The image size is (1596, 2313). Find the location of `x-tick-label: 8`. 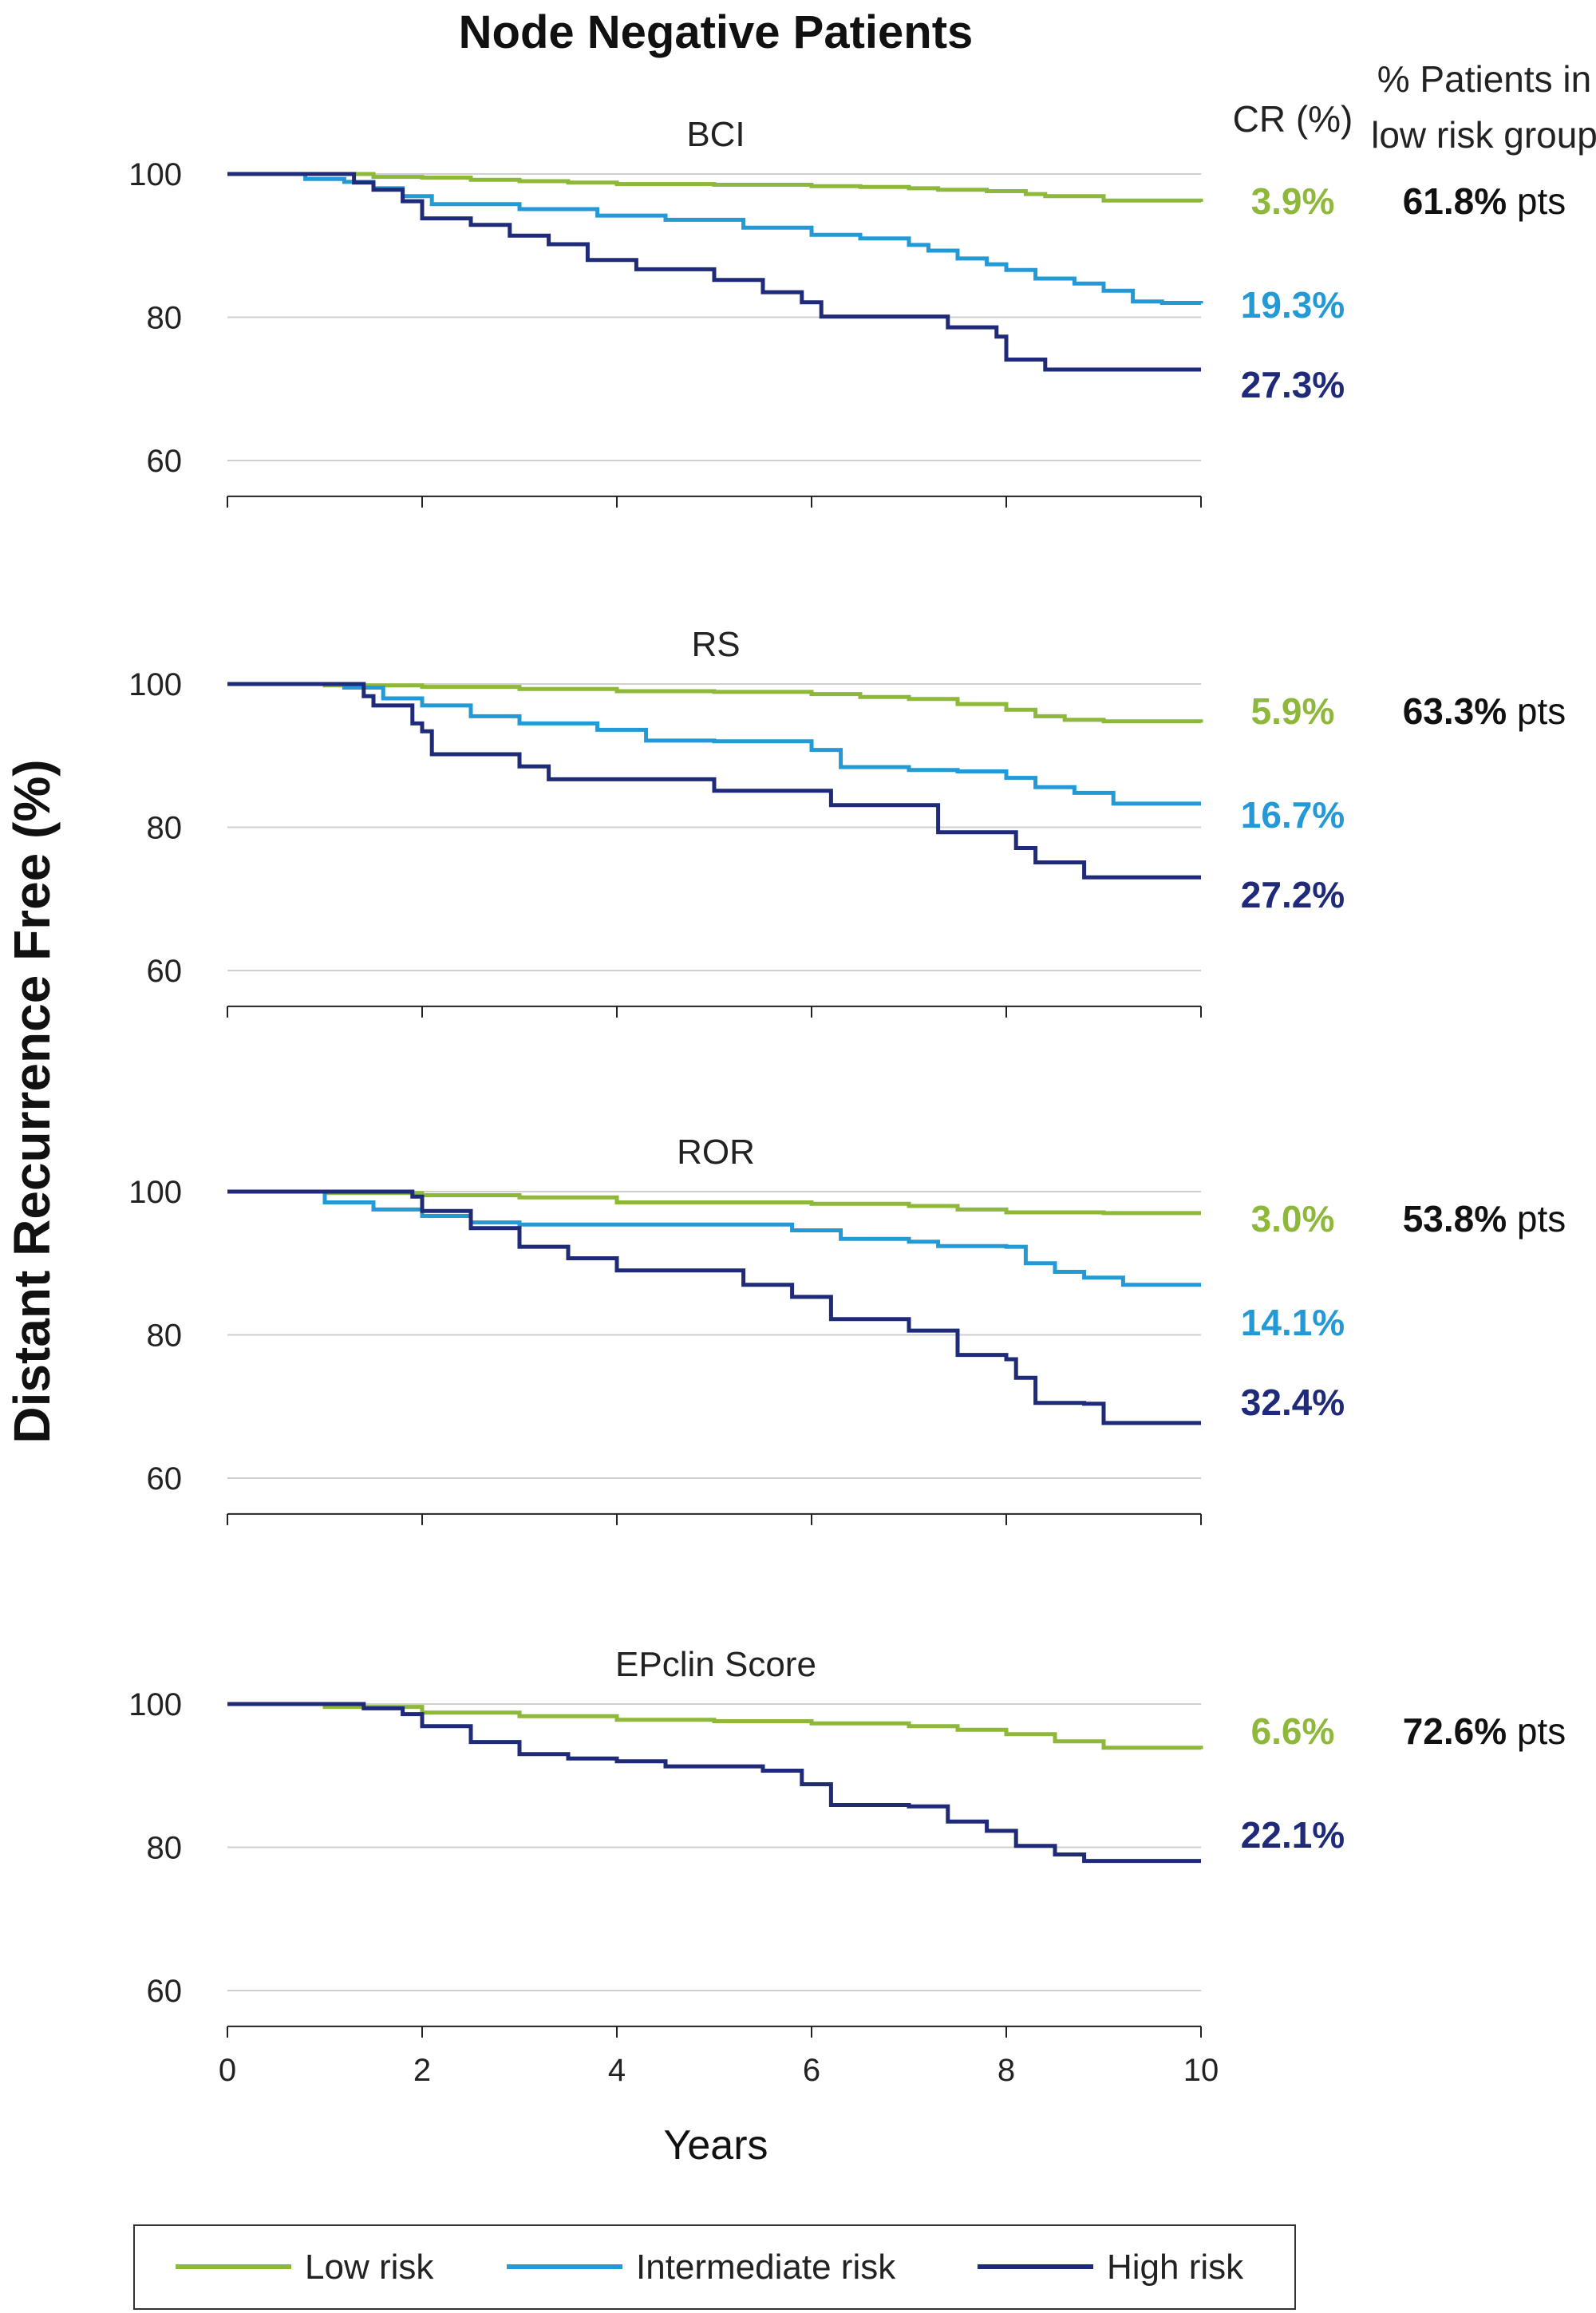

x-tick-label: 8 is located at coordinates (1006, 2070).